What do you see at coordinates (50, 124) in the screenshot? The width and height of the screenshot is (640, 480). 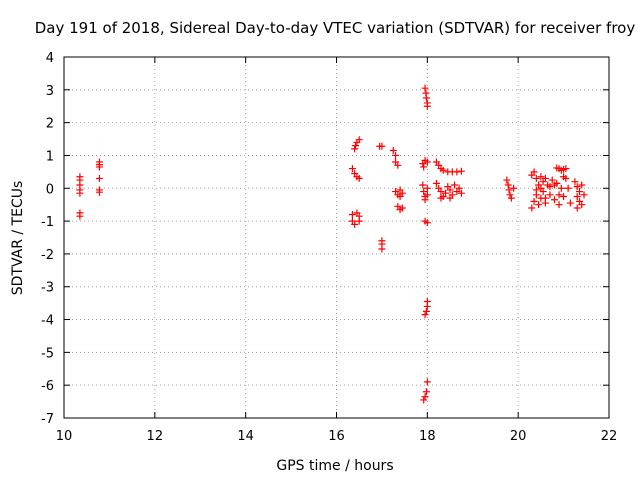 I see `y-tick-label: 2` at bounding box center [50, 124].